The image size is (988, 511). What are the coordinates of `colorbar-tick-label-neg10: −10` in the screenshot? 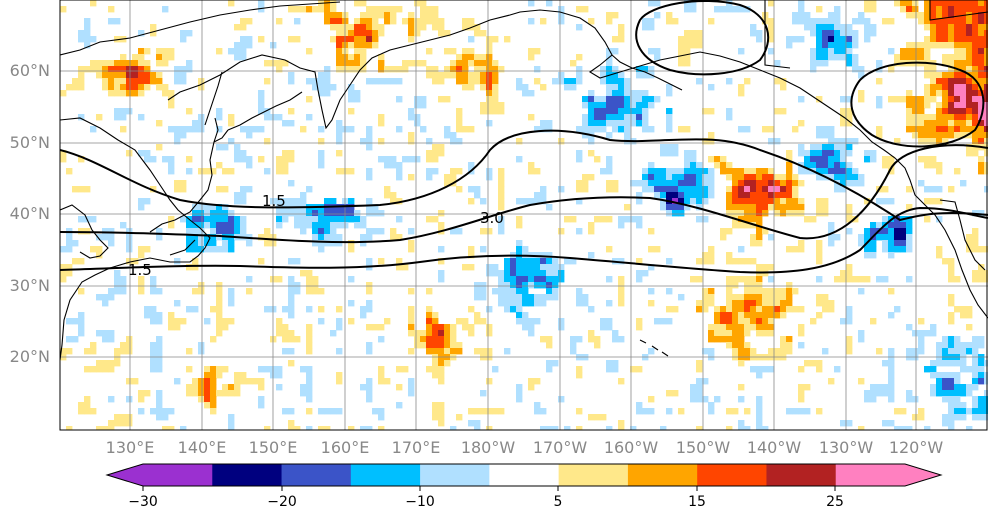 It's located at (420, 502).